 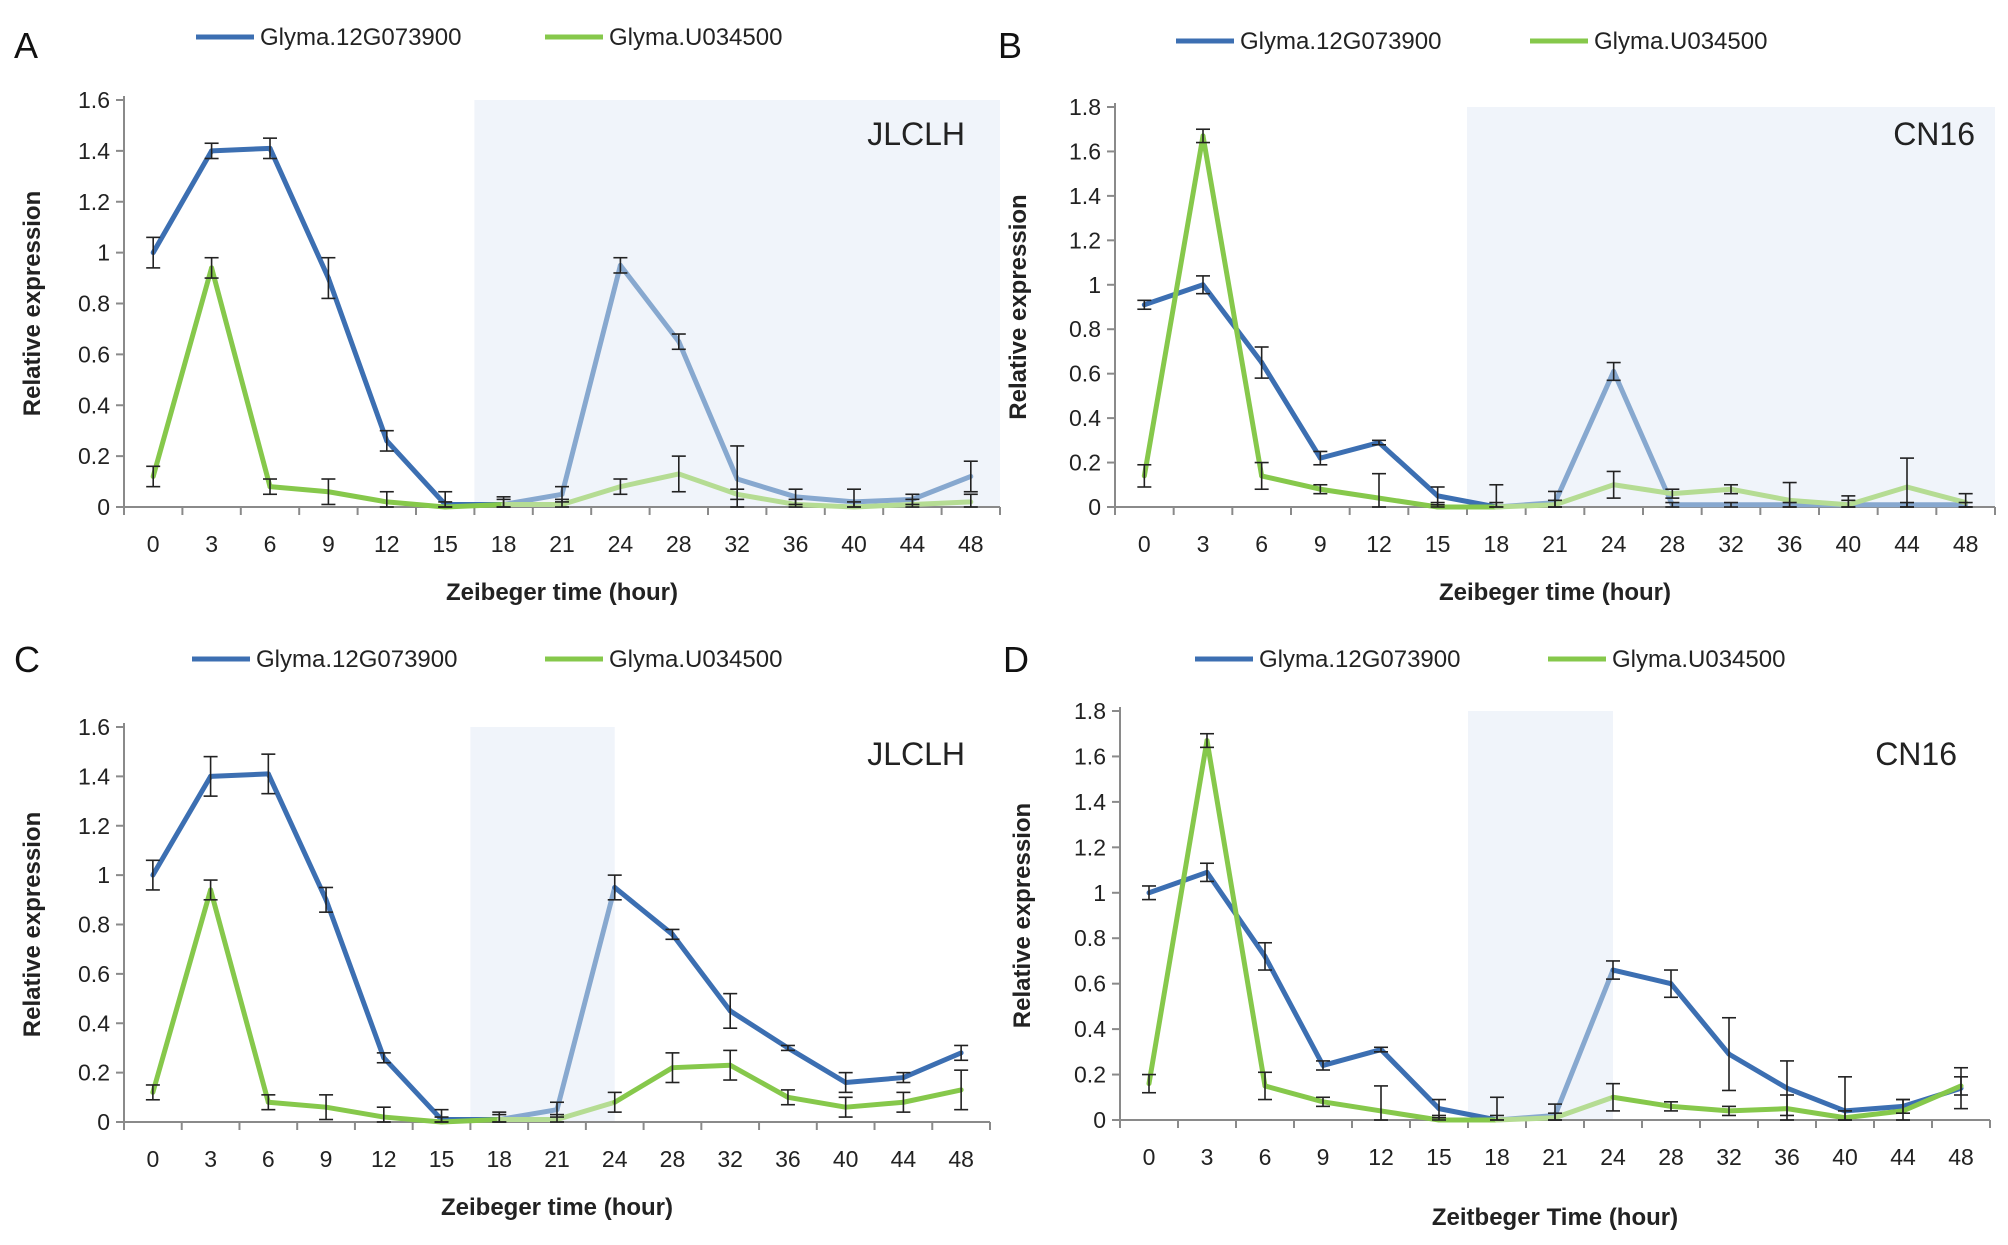 I want to click on x-axis-title: Zeitbeger Time (hour), so click(x=1555, y=1217).